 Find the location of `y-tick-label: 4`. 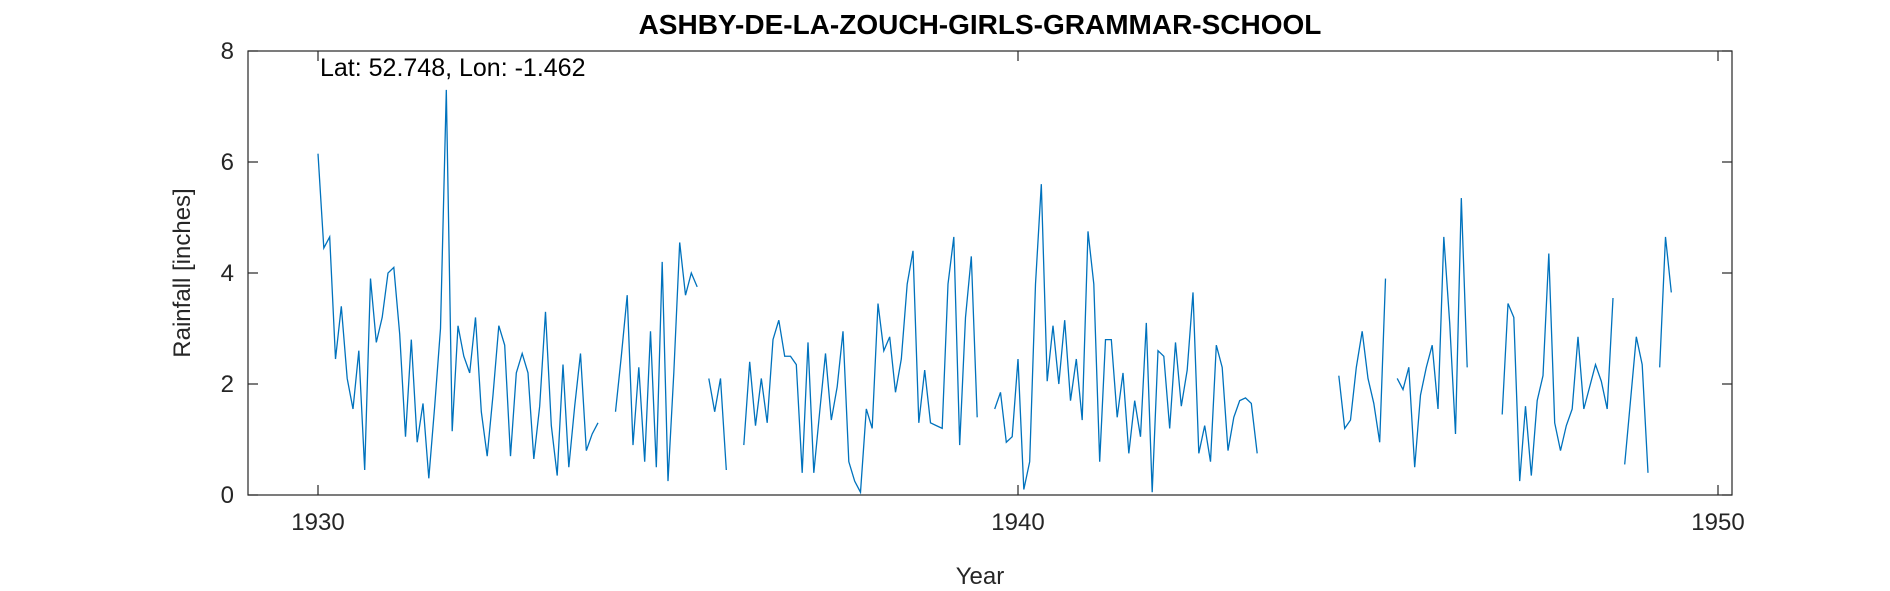

y-tick-label: 4 is located at coordinates (227, 273).